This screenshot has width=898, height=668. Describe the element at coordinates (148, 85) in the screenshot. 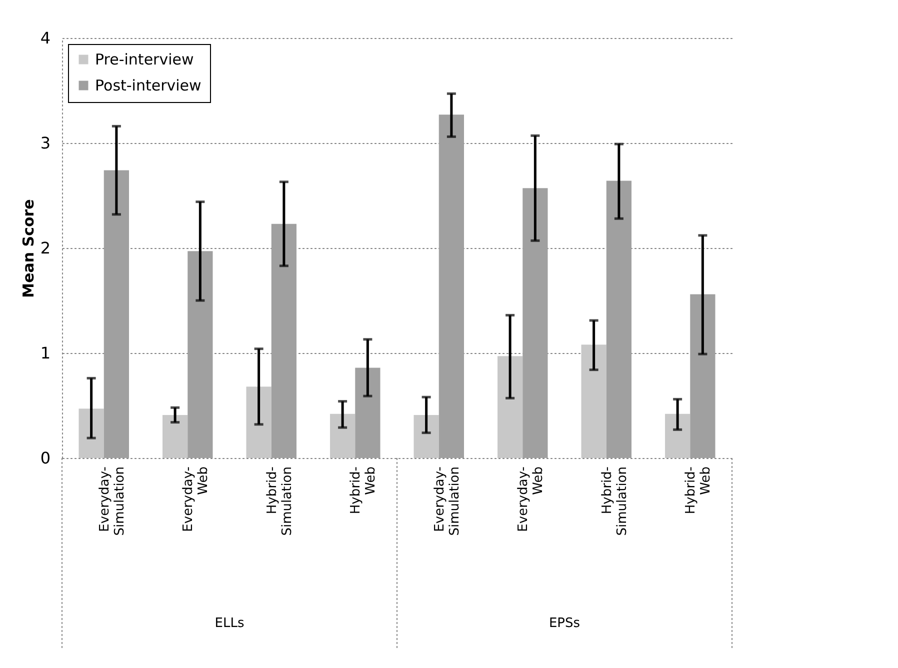

I see `legend-label: Post-interview` at that location.